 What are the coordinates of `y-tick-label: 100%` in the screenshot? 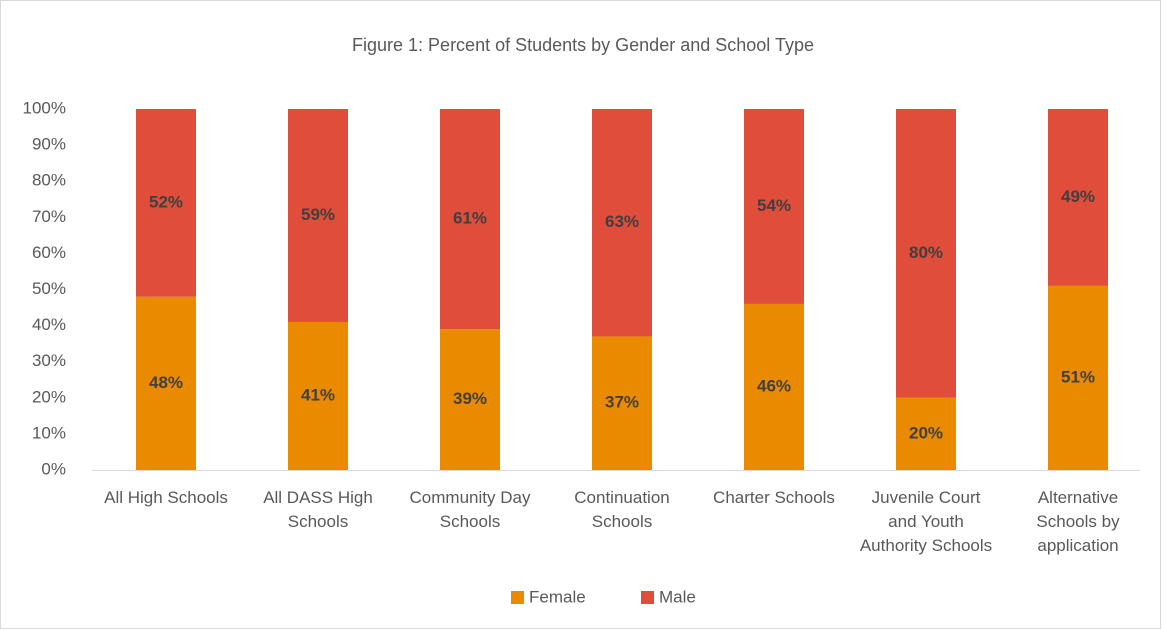 It's located at (44, 107).